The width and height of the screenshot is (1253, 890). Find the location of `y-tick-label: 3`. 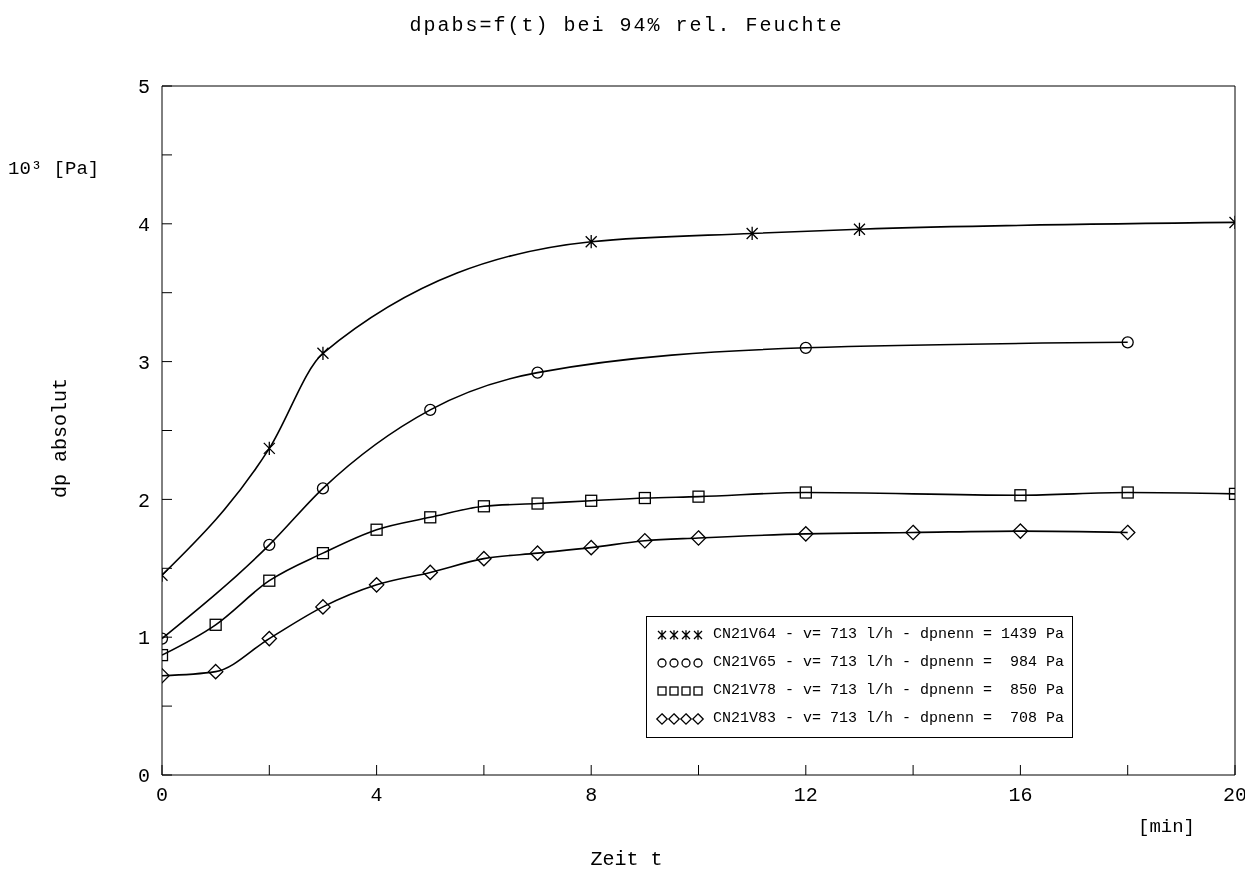

y-tick-label: 3 is located at coordinates (143, 363).